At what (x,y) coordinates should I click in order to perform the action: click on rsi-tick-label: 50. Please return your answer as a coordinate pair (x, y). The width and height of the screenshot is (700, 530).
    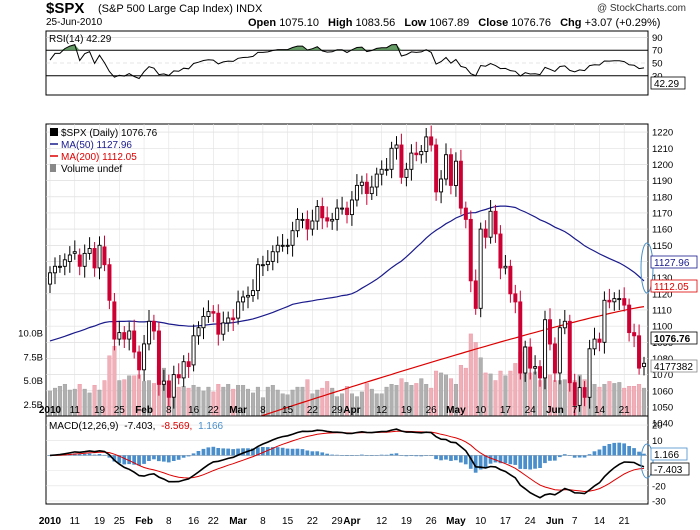
    Looking at the image, I should click on (657, 64).